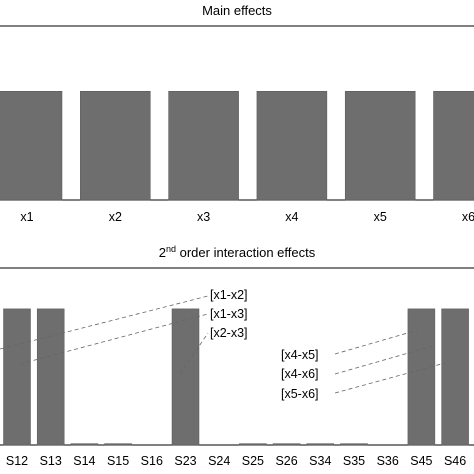  I want to click on tick-label-s12: S12, so click(17, 461).